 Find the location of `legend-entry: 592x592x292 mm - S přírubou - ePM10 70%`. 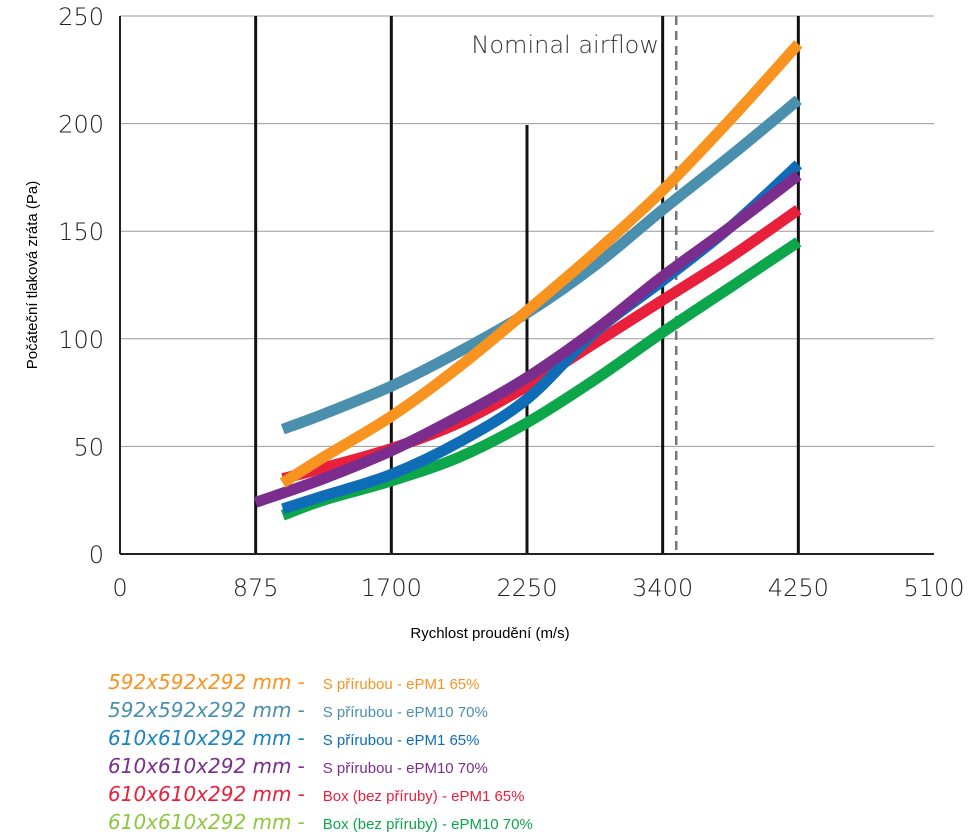

legend-entry: 592x592x292 mm - S přírubou - ePM10 70% is located at coordinates (320, 710).